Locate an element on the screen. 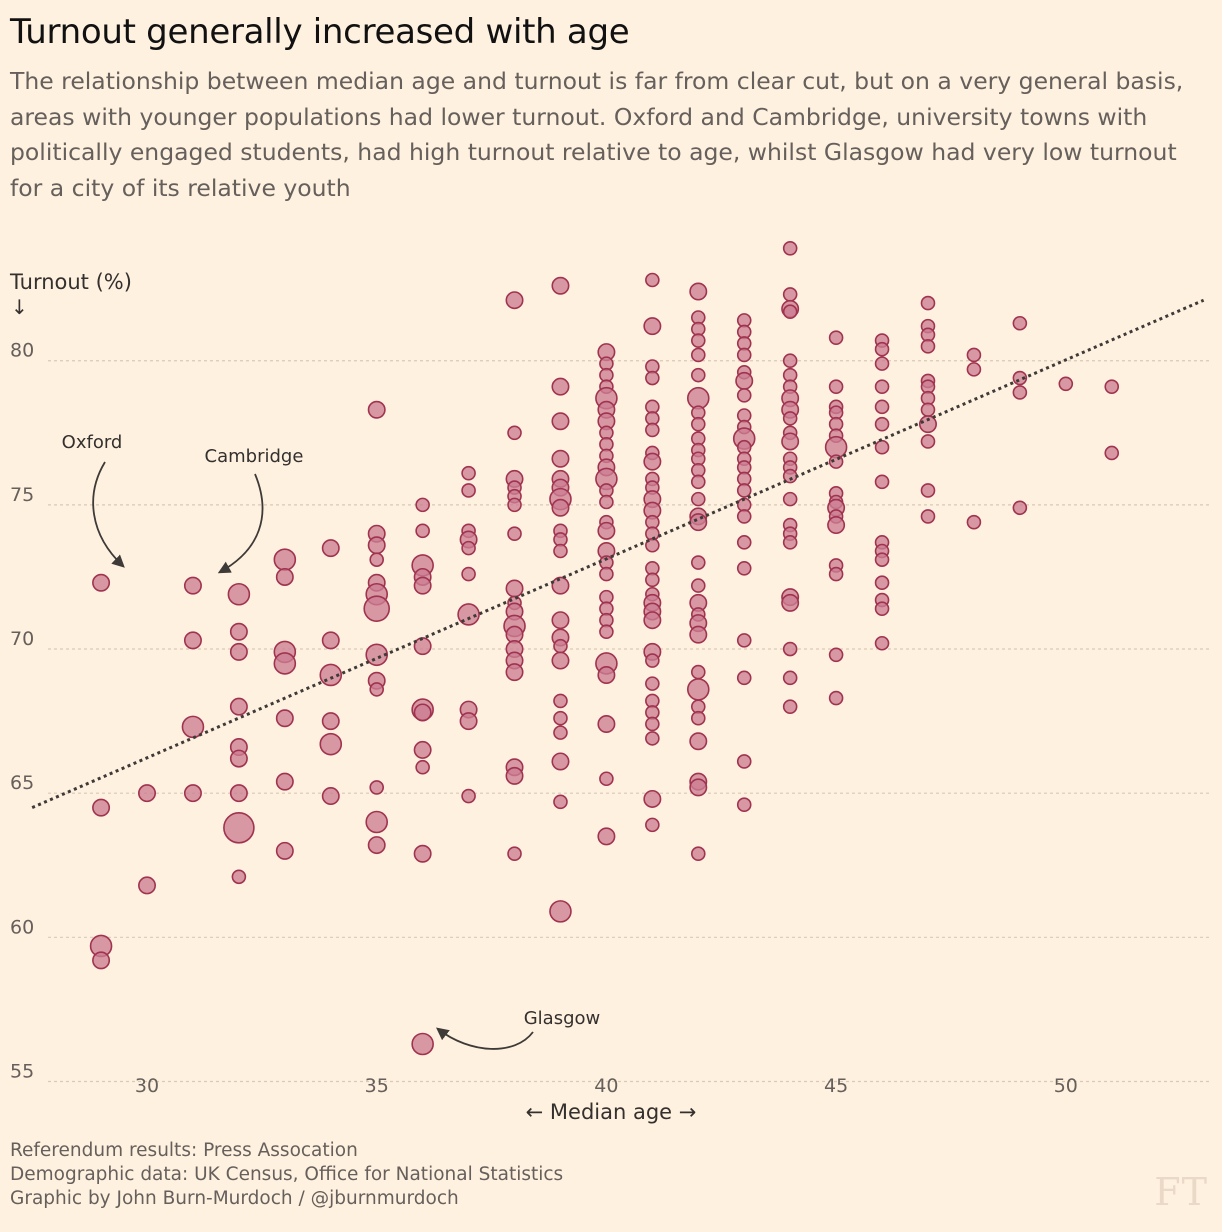  annotation-glasgow-label: Glasgow is located at coordinates (562, 1018).